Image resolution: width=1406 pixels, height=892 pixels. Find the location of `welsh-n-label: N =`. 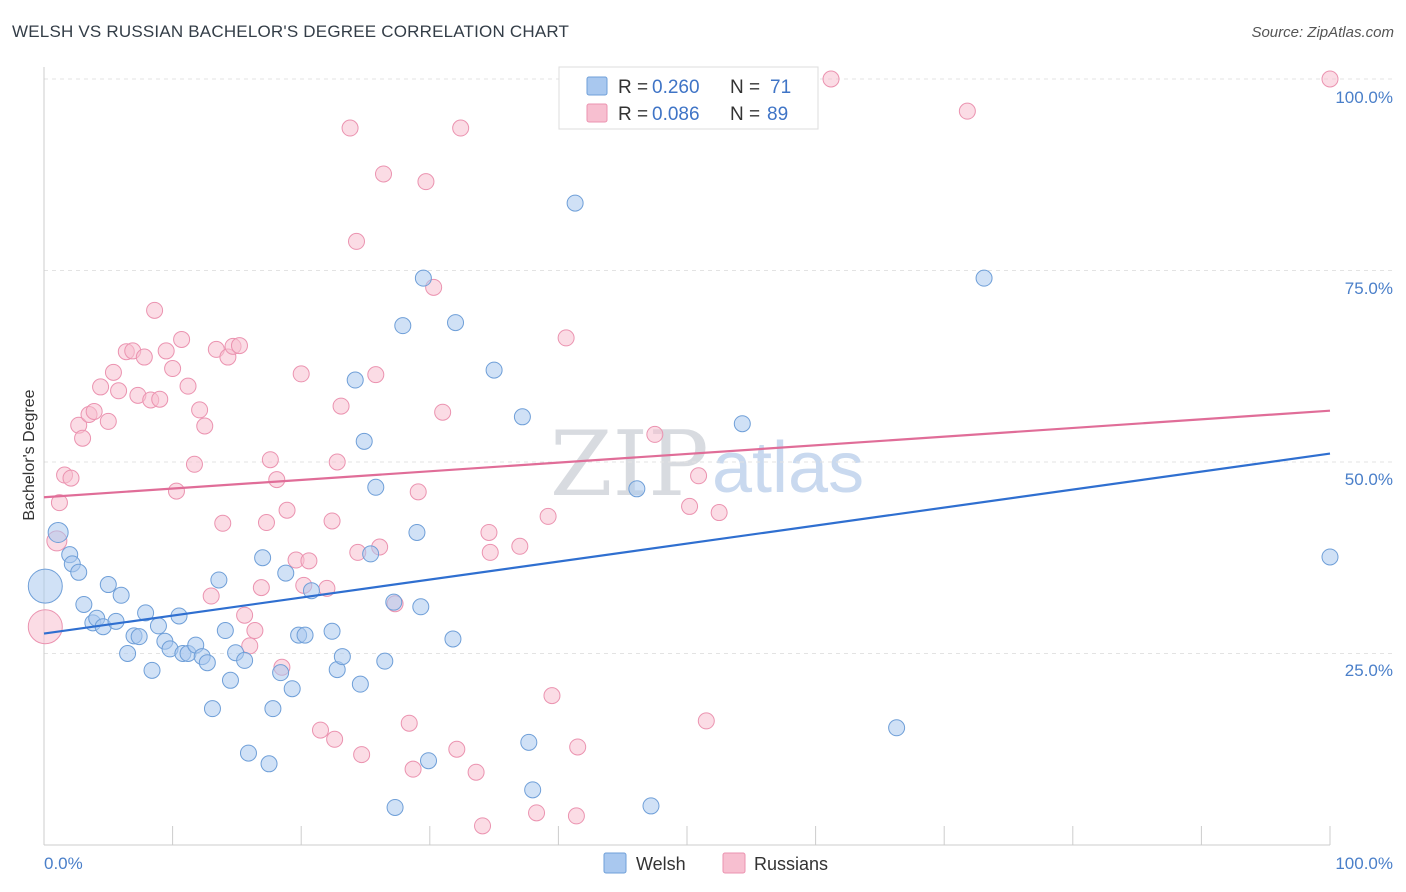

welsh-n-label: N = is located at coordinates (745, 87).